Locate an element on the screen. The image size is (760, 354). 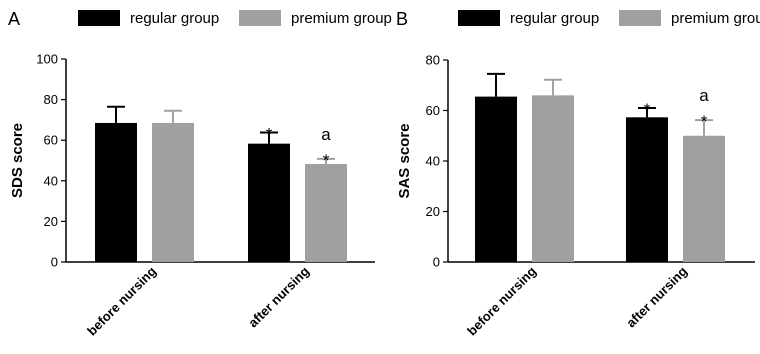
panel-label: B is located at coordinates (402, 19).